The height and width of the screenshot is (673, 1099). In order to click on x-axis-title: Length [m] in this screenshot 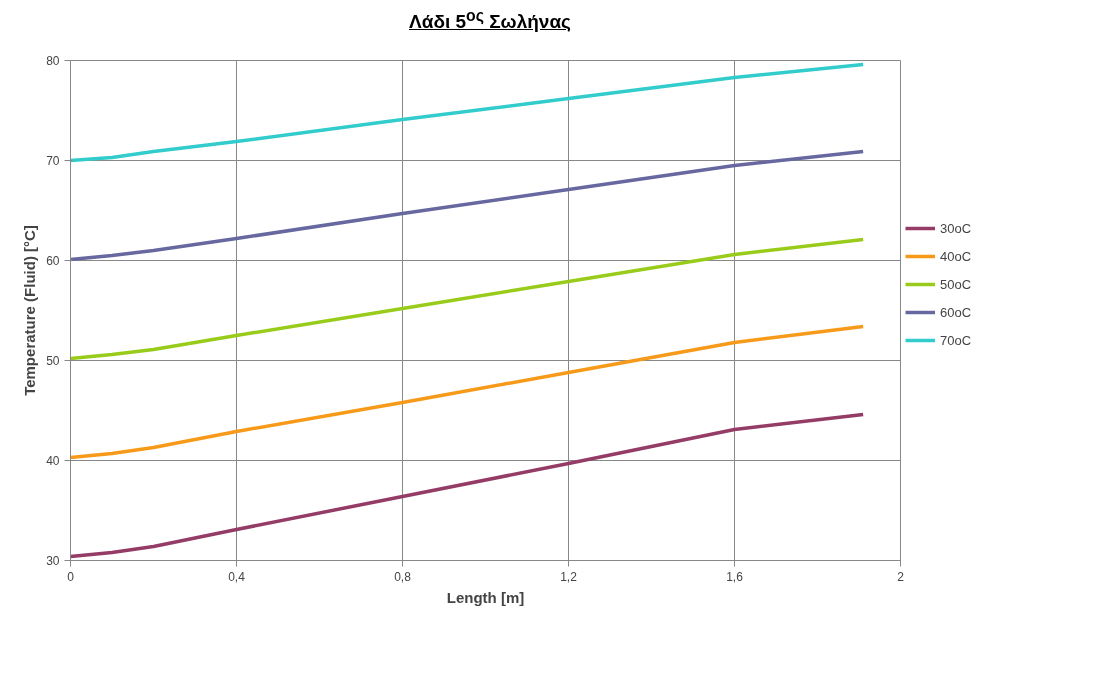, I will do `click(485, 597)`.